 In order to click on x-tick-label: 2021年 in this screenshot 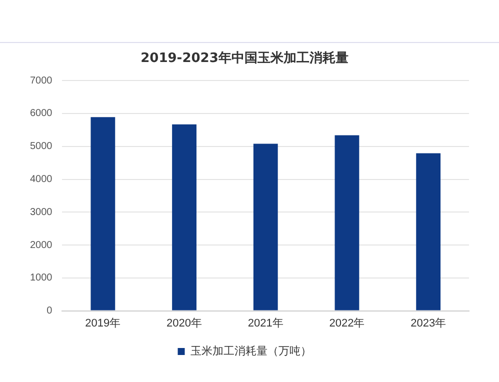, I will do `click(266, 323)`.